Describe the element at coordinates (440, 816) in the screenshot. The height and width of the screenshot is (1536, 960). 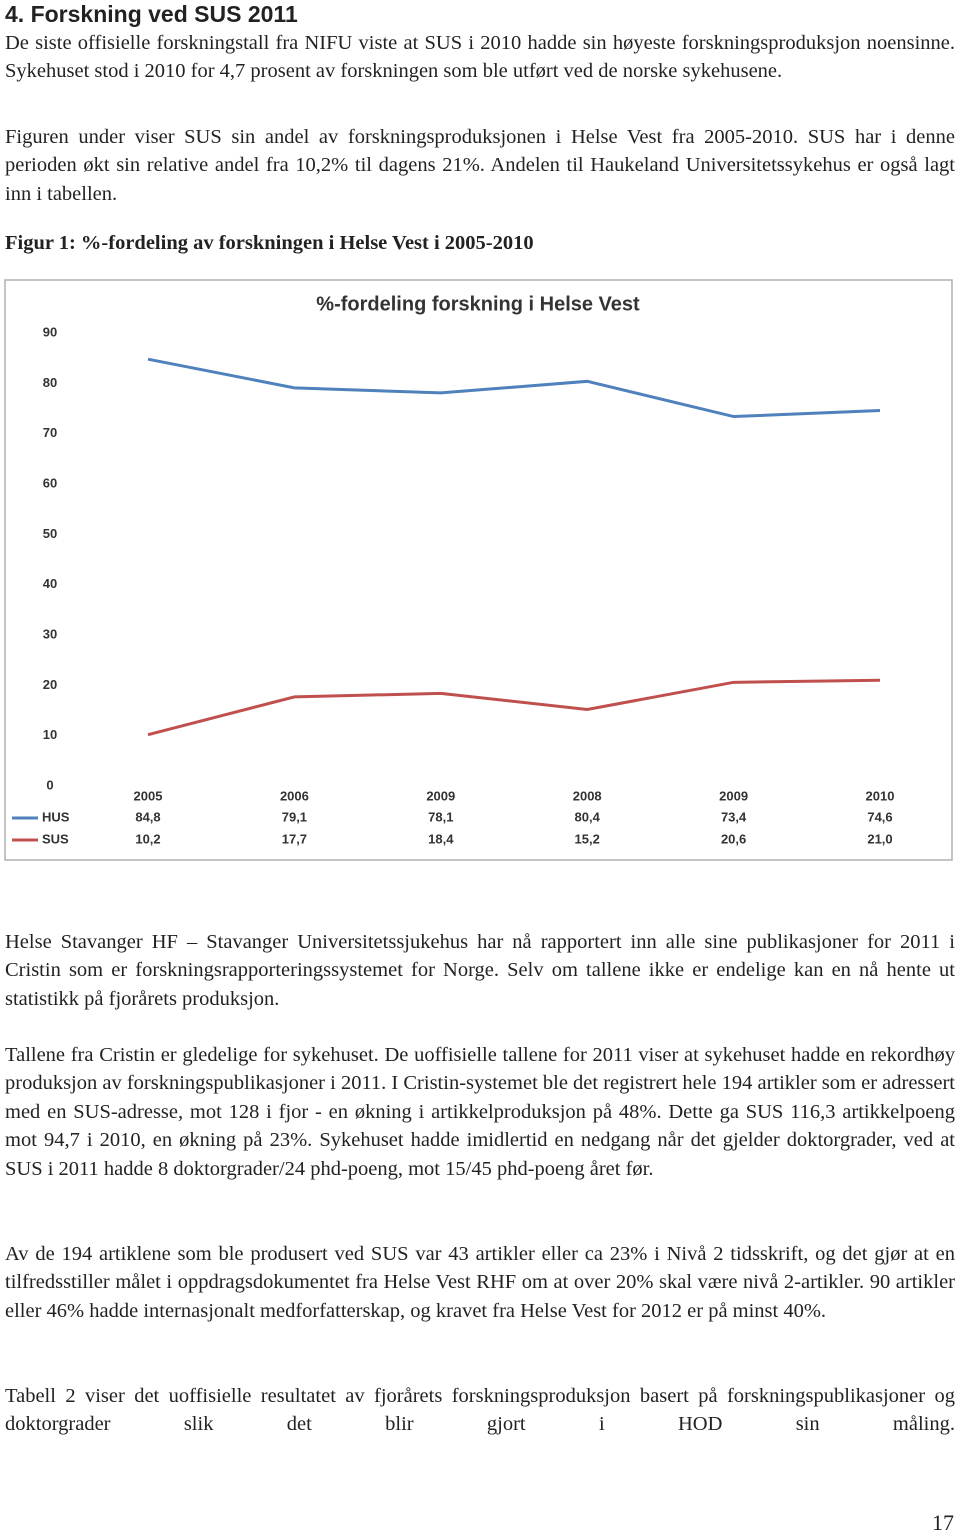
I see `table-value: 78,1` at that location.